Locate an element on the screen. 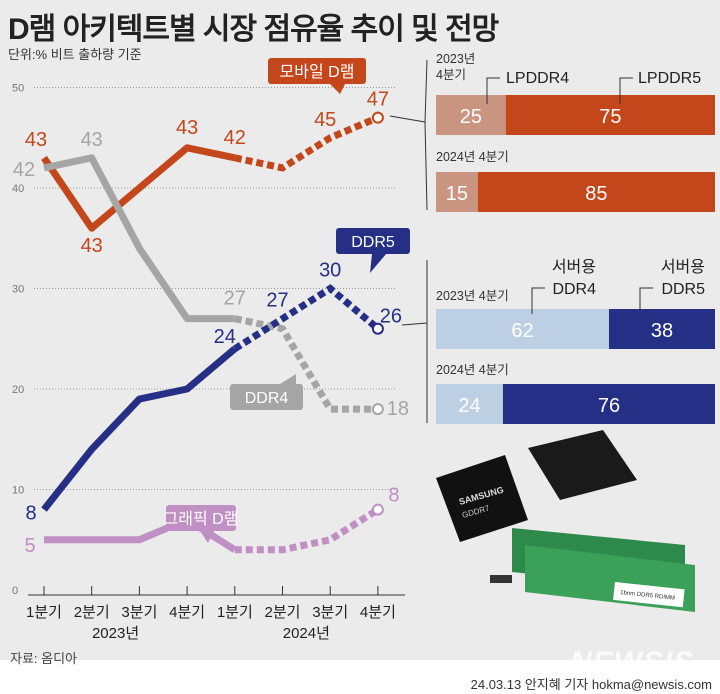 Image resolution: width=720 pixels, height=694 pixels. ddr5-data-label: 30 is located at coordinates (330, 271).